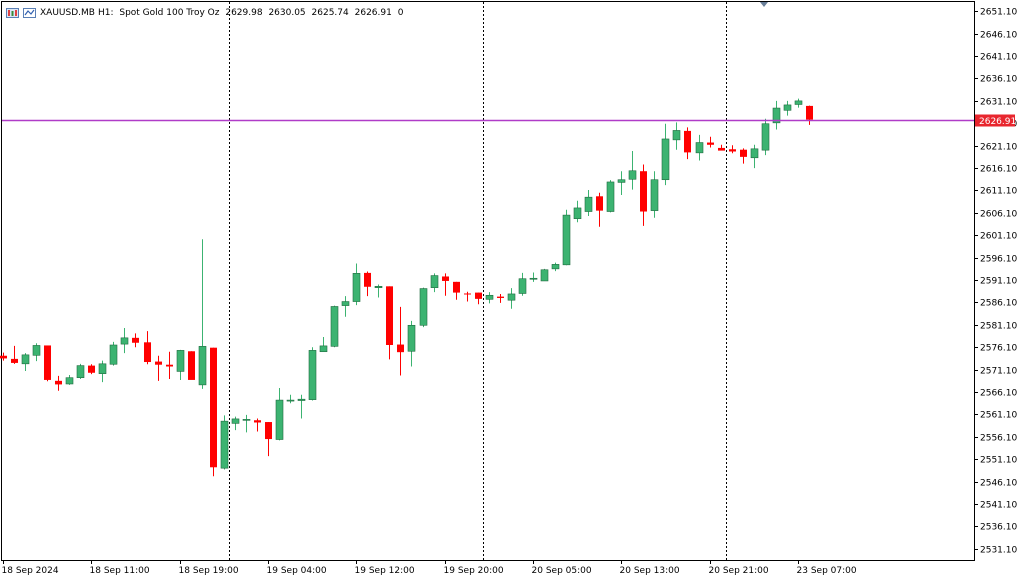 This screenshot has width=1024, height=580. I want to click on x-axis-label: 20 Sep 05:00, so click(562, 571).